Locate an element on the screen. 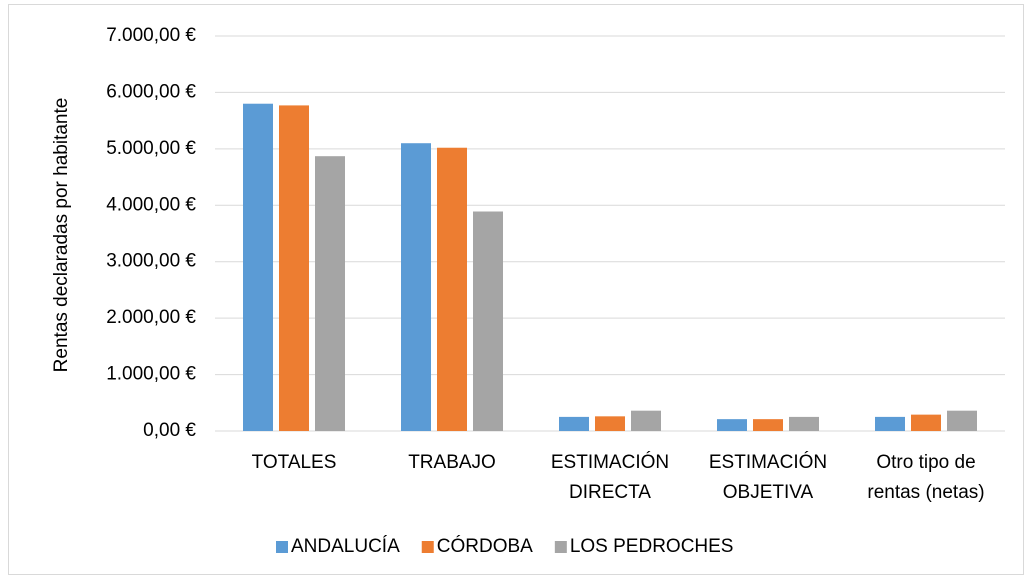 Image resolution: width=1027 pixels, height=579 pixels. y-tick-label: 6.000,00 € is located at coordinates (151, 91).